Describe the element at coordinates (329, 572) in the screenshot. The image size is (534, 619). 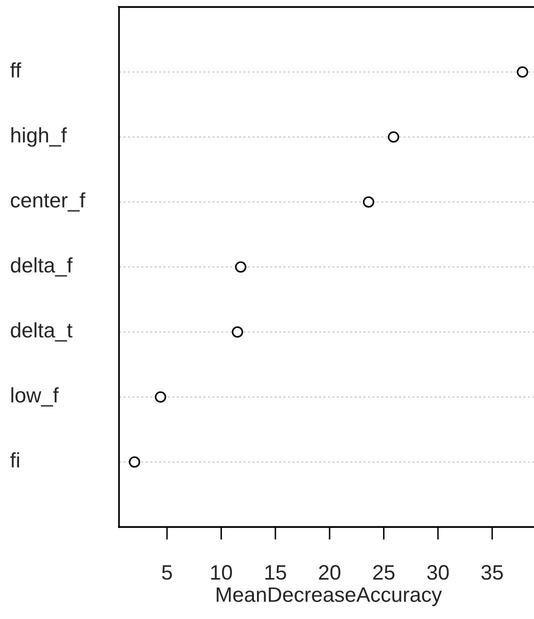
I see `x-tick-label: 20` at that location.